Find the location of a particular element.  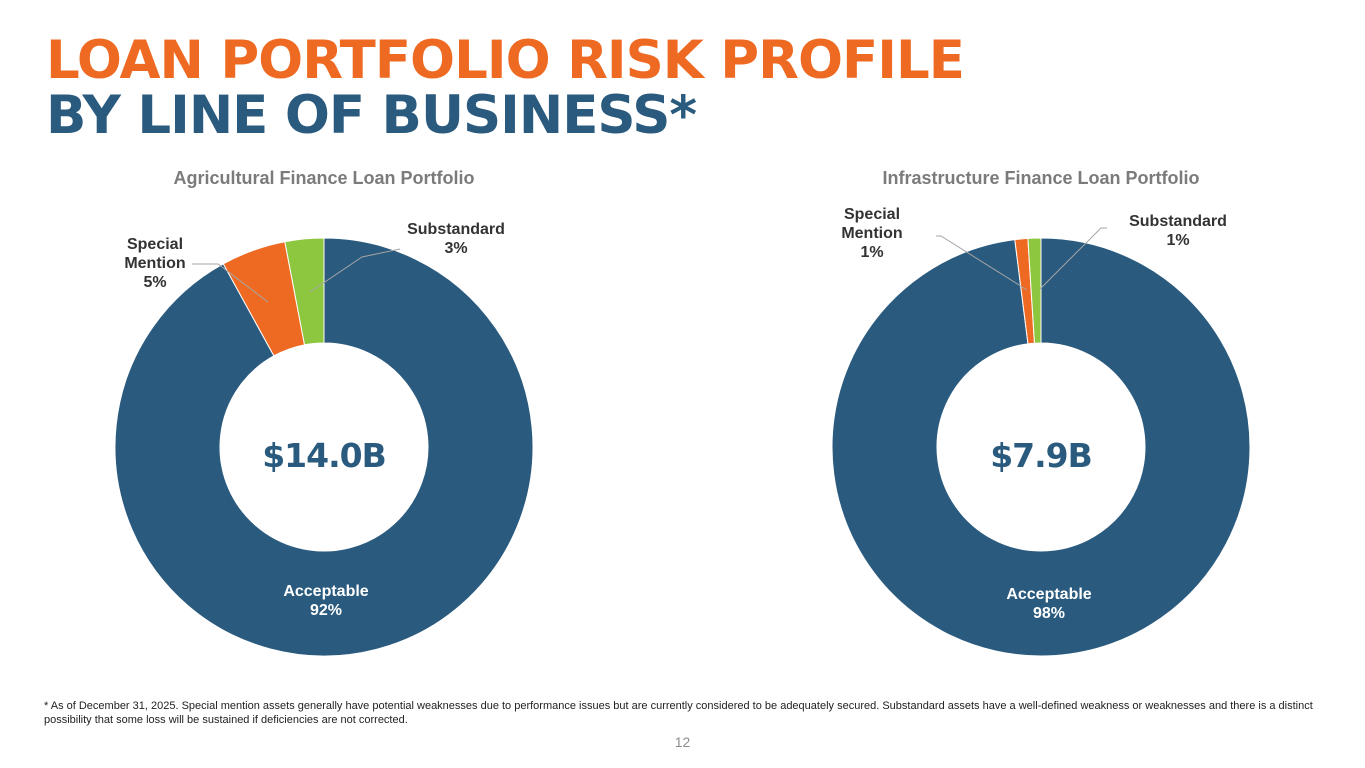

data-label-special-mention: Special Mention 5% is located at coordinates (155, 263).